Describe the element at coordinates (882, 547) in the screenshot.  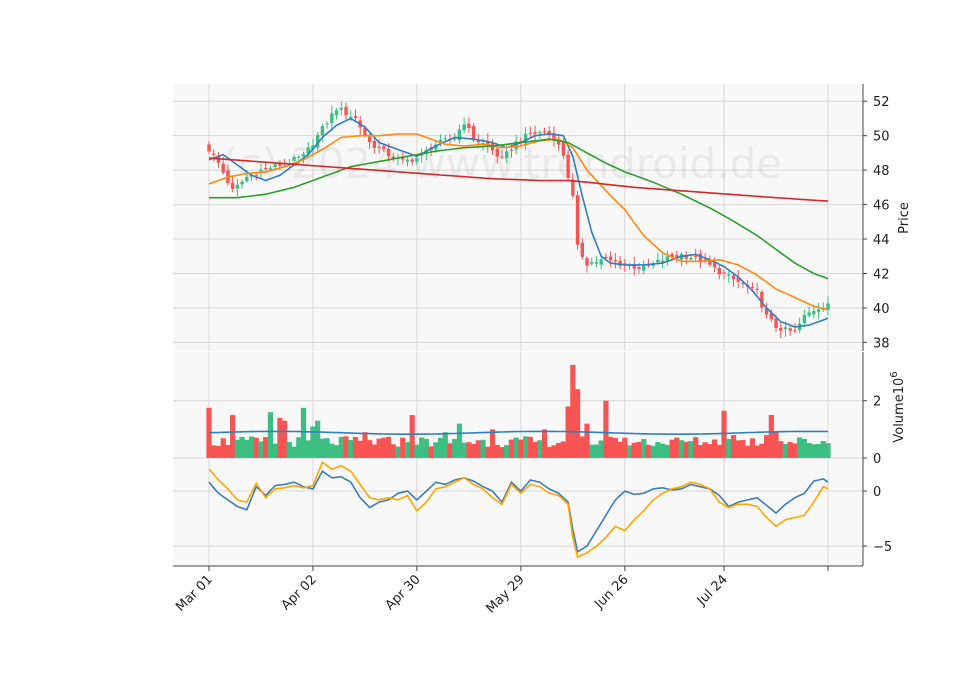
I see `oscillator-tick-label: −5` at that location.